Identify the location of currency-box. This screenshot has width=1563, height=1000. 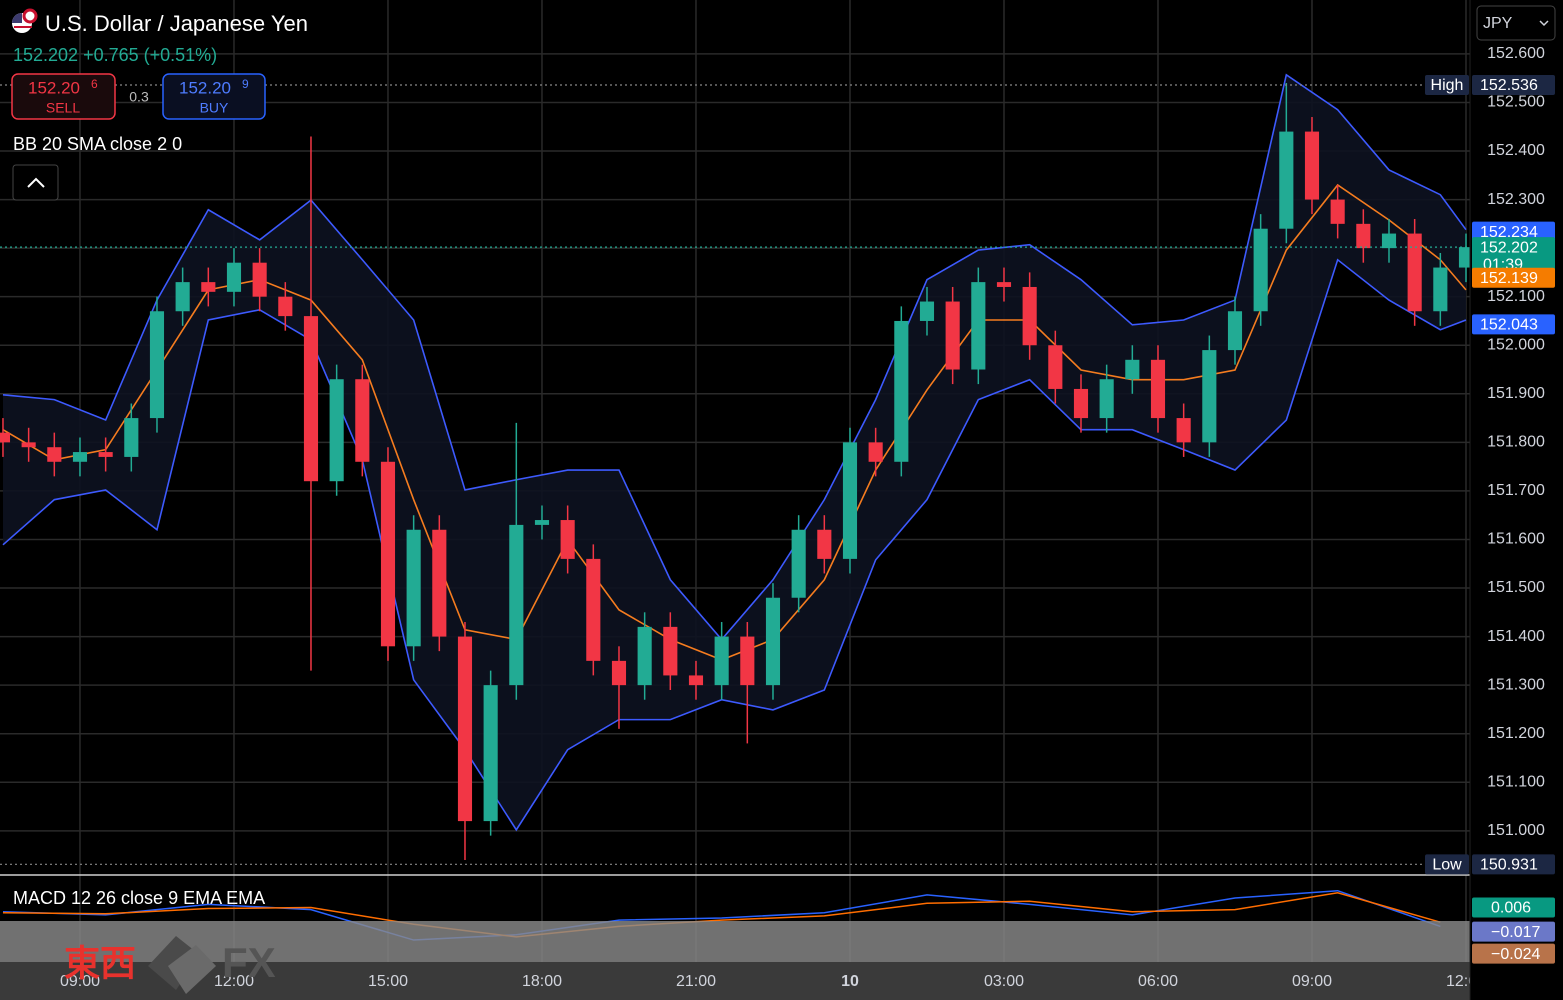
(1516, 23).